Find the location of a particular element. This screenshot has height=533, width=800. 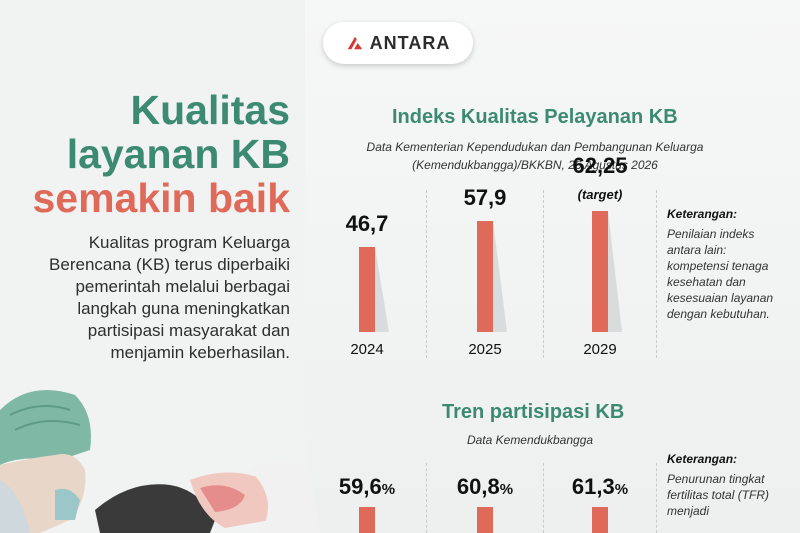

participation-section-title: Tren partisipasi KB is located at coordinates (533, 412).